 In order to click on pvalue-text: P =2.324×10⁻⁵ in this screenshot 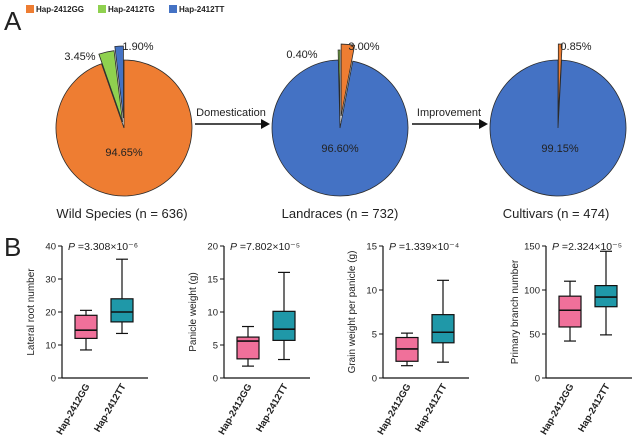, I will do `click(587, 247)`.